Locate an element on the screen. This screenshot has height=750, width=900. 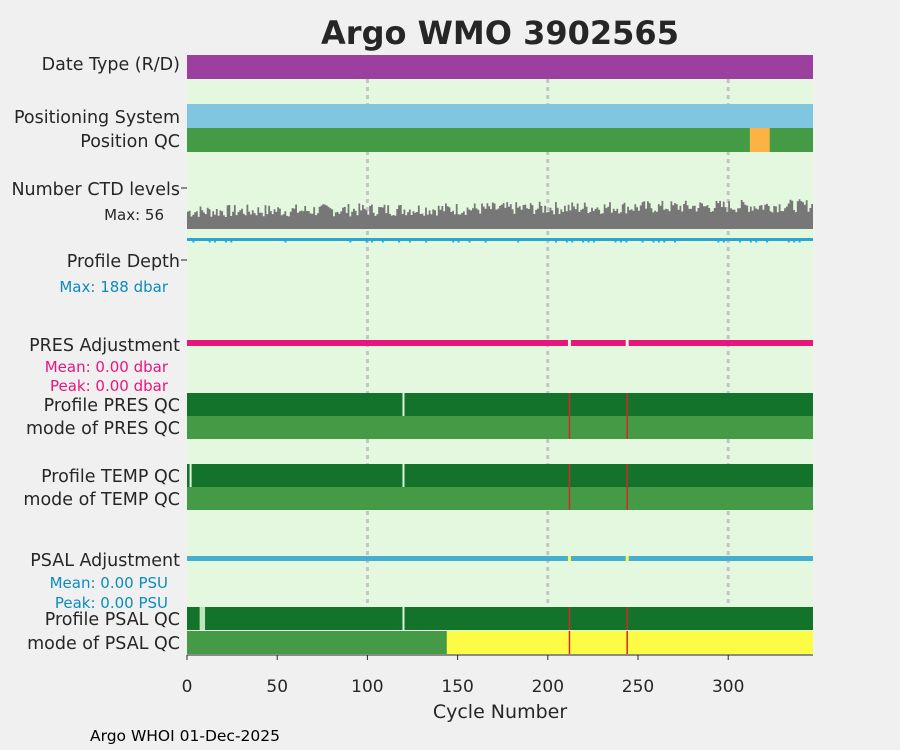
position-qc-band is located at coordinates (500, 140).